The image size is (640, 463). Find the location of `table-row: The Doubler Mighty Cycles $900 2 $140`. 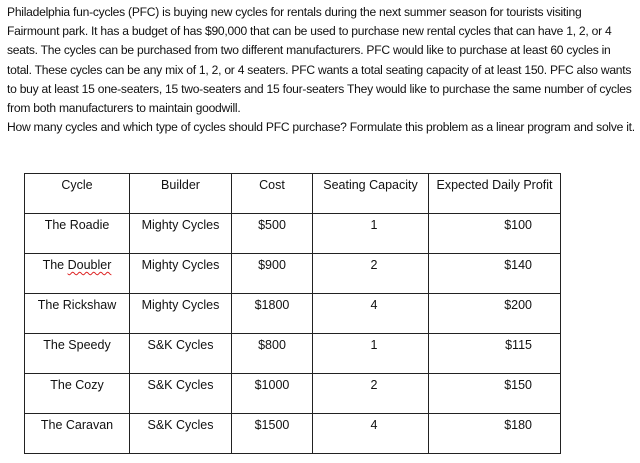

table-row: The Doubler Mighty Cycles $900 2 $140 is located at coordinates (292, 273).